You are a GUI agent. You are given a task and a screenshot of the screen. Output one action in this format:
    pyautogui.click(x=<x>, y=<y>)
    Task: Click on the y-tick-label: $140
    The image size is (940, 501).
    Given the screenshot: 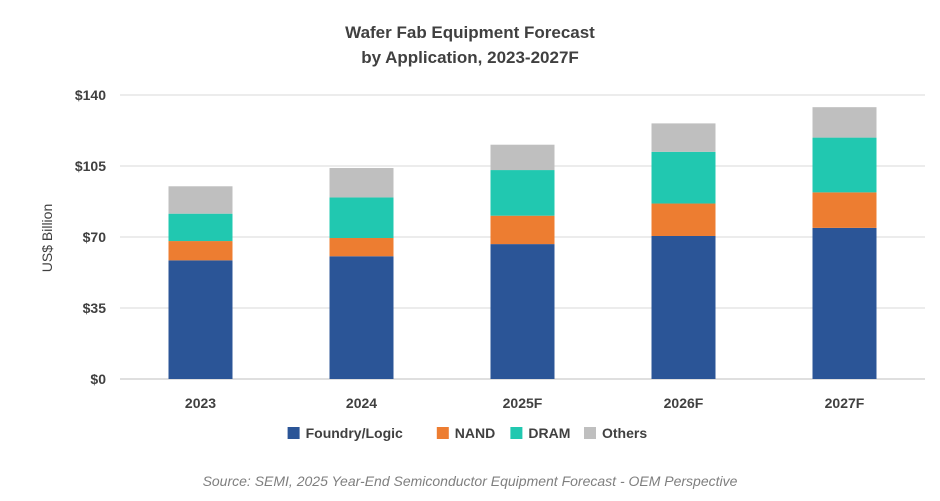 What is the action you would take?
    pyautogui.click(x=90, y=95)
    